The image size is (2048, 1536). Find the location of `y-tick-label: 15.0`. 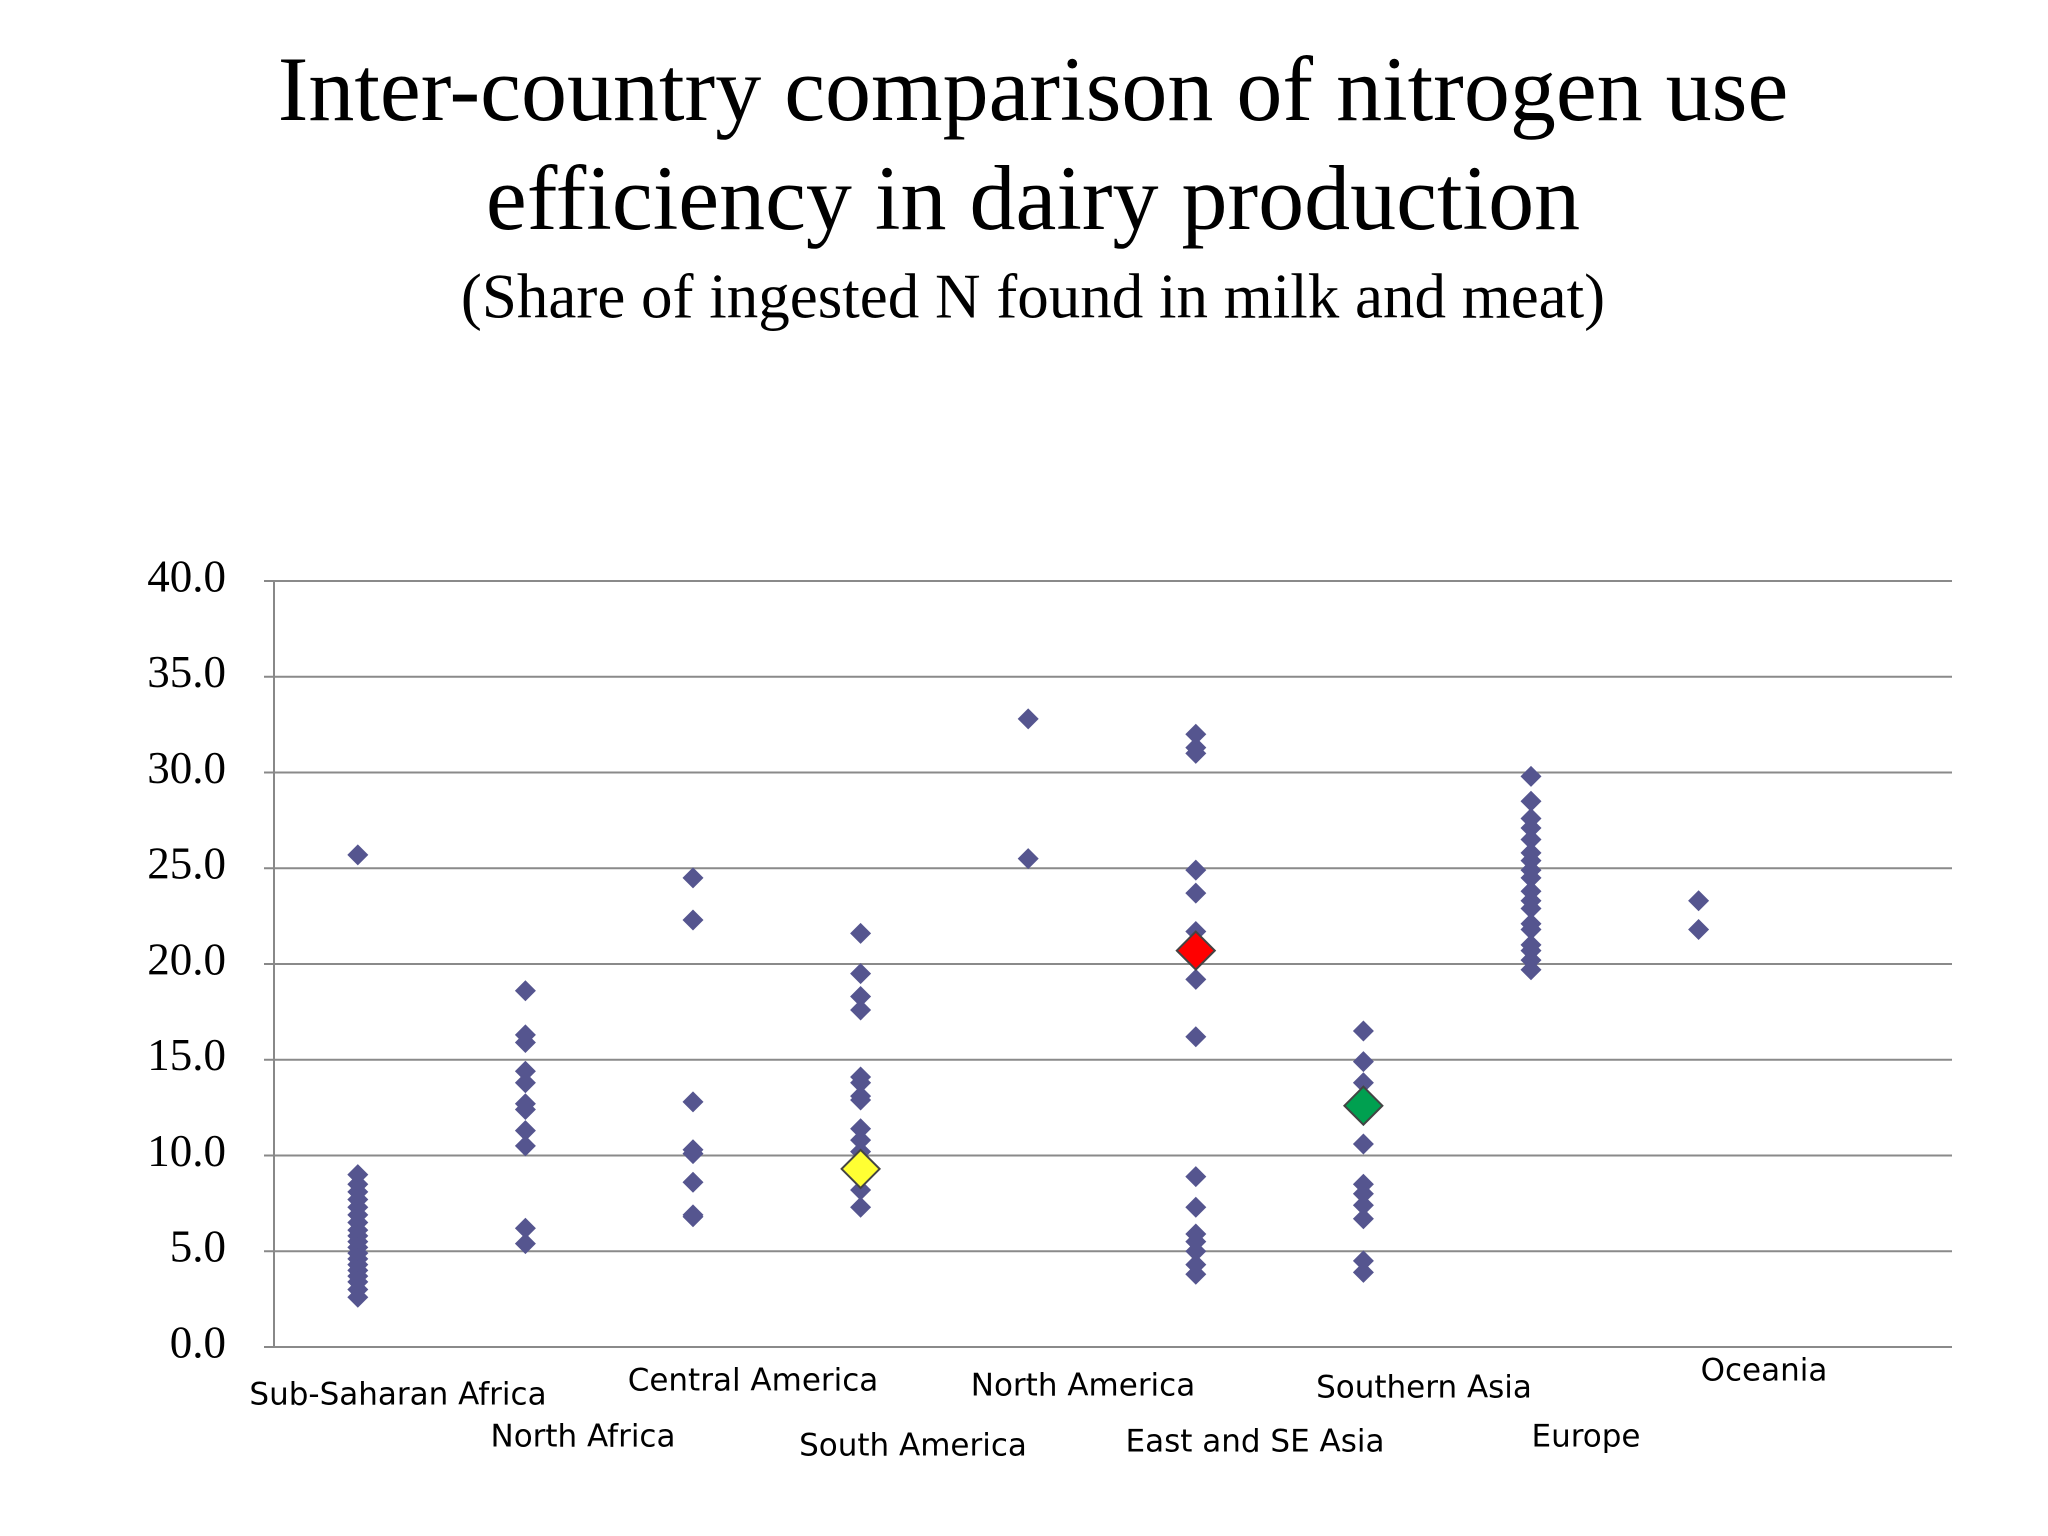

y-tick-label: 15.0 is located at coordinates (186, 1055).